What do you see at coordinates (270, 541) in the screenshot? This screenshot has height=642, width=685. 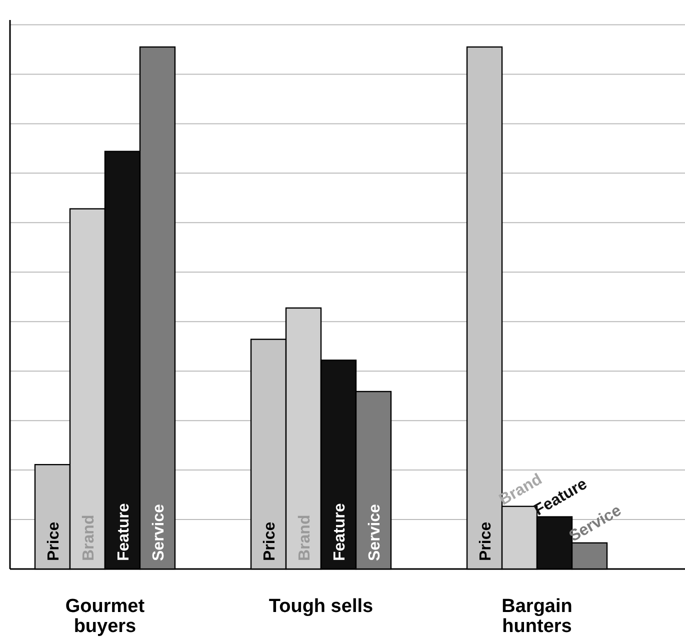 I see `series-label: Price` at bounding box center [270, 541].